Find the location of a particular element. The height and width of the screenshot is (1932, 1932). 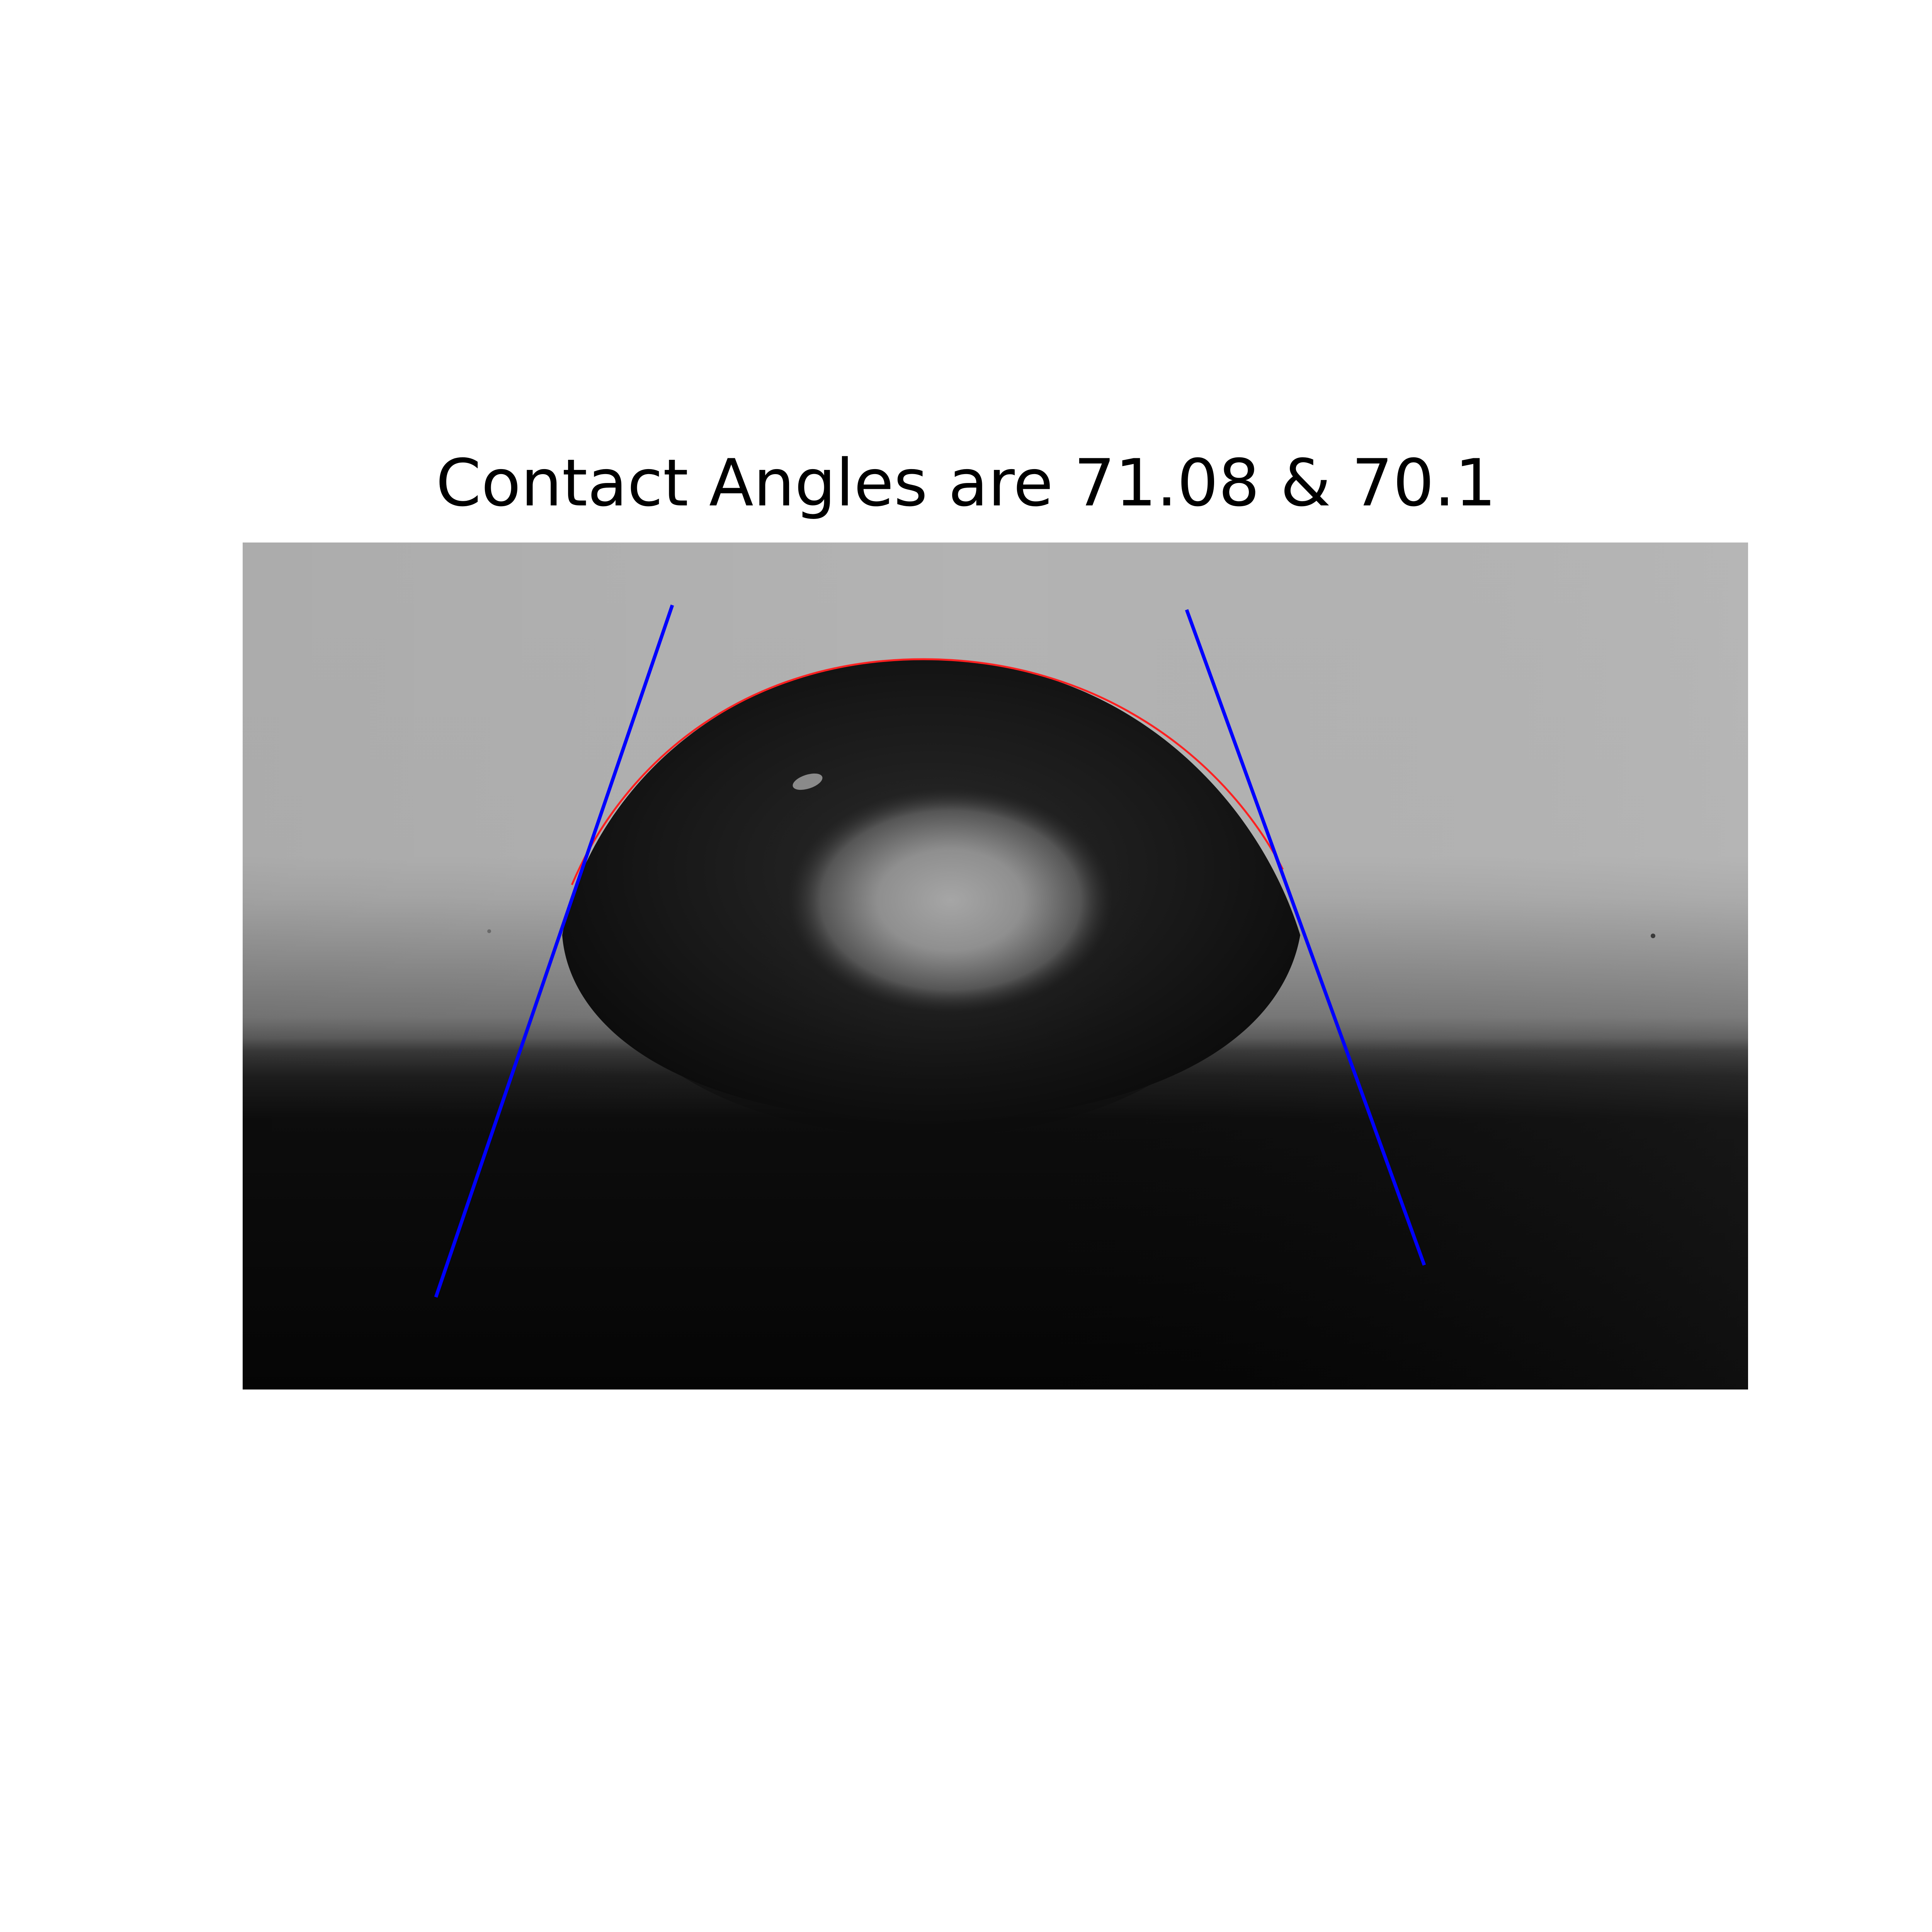

profile-fit-curve is located at coordinates (928, 772).